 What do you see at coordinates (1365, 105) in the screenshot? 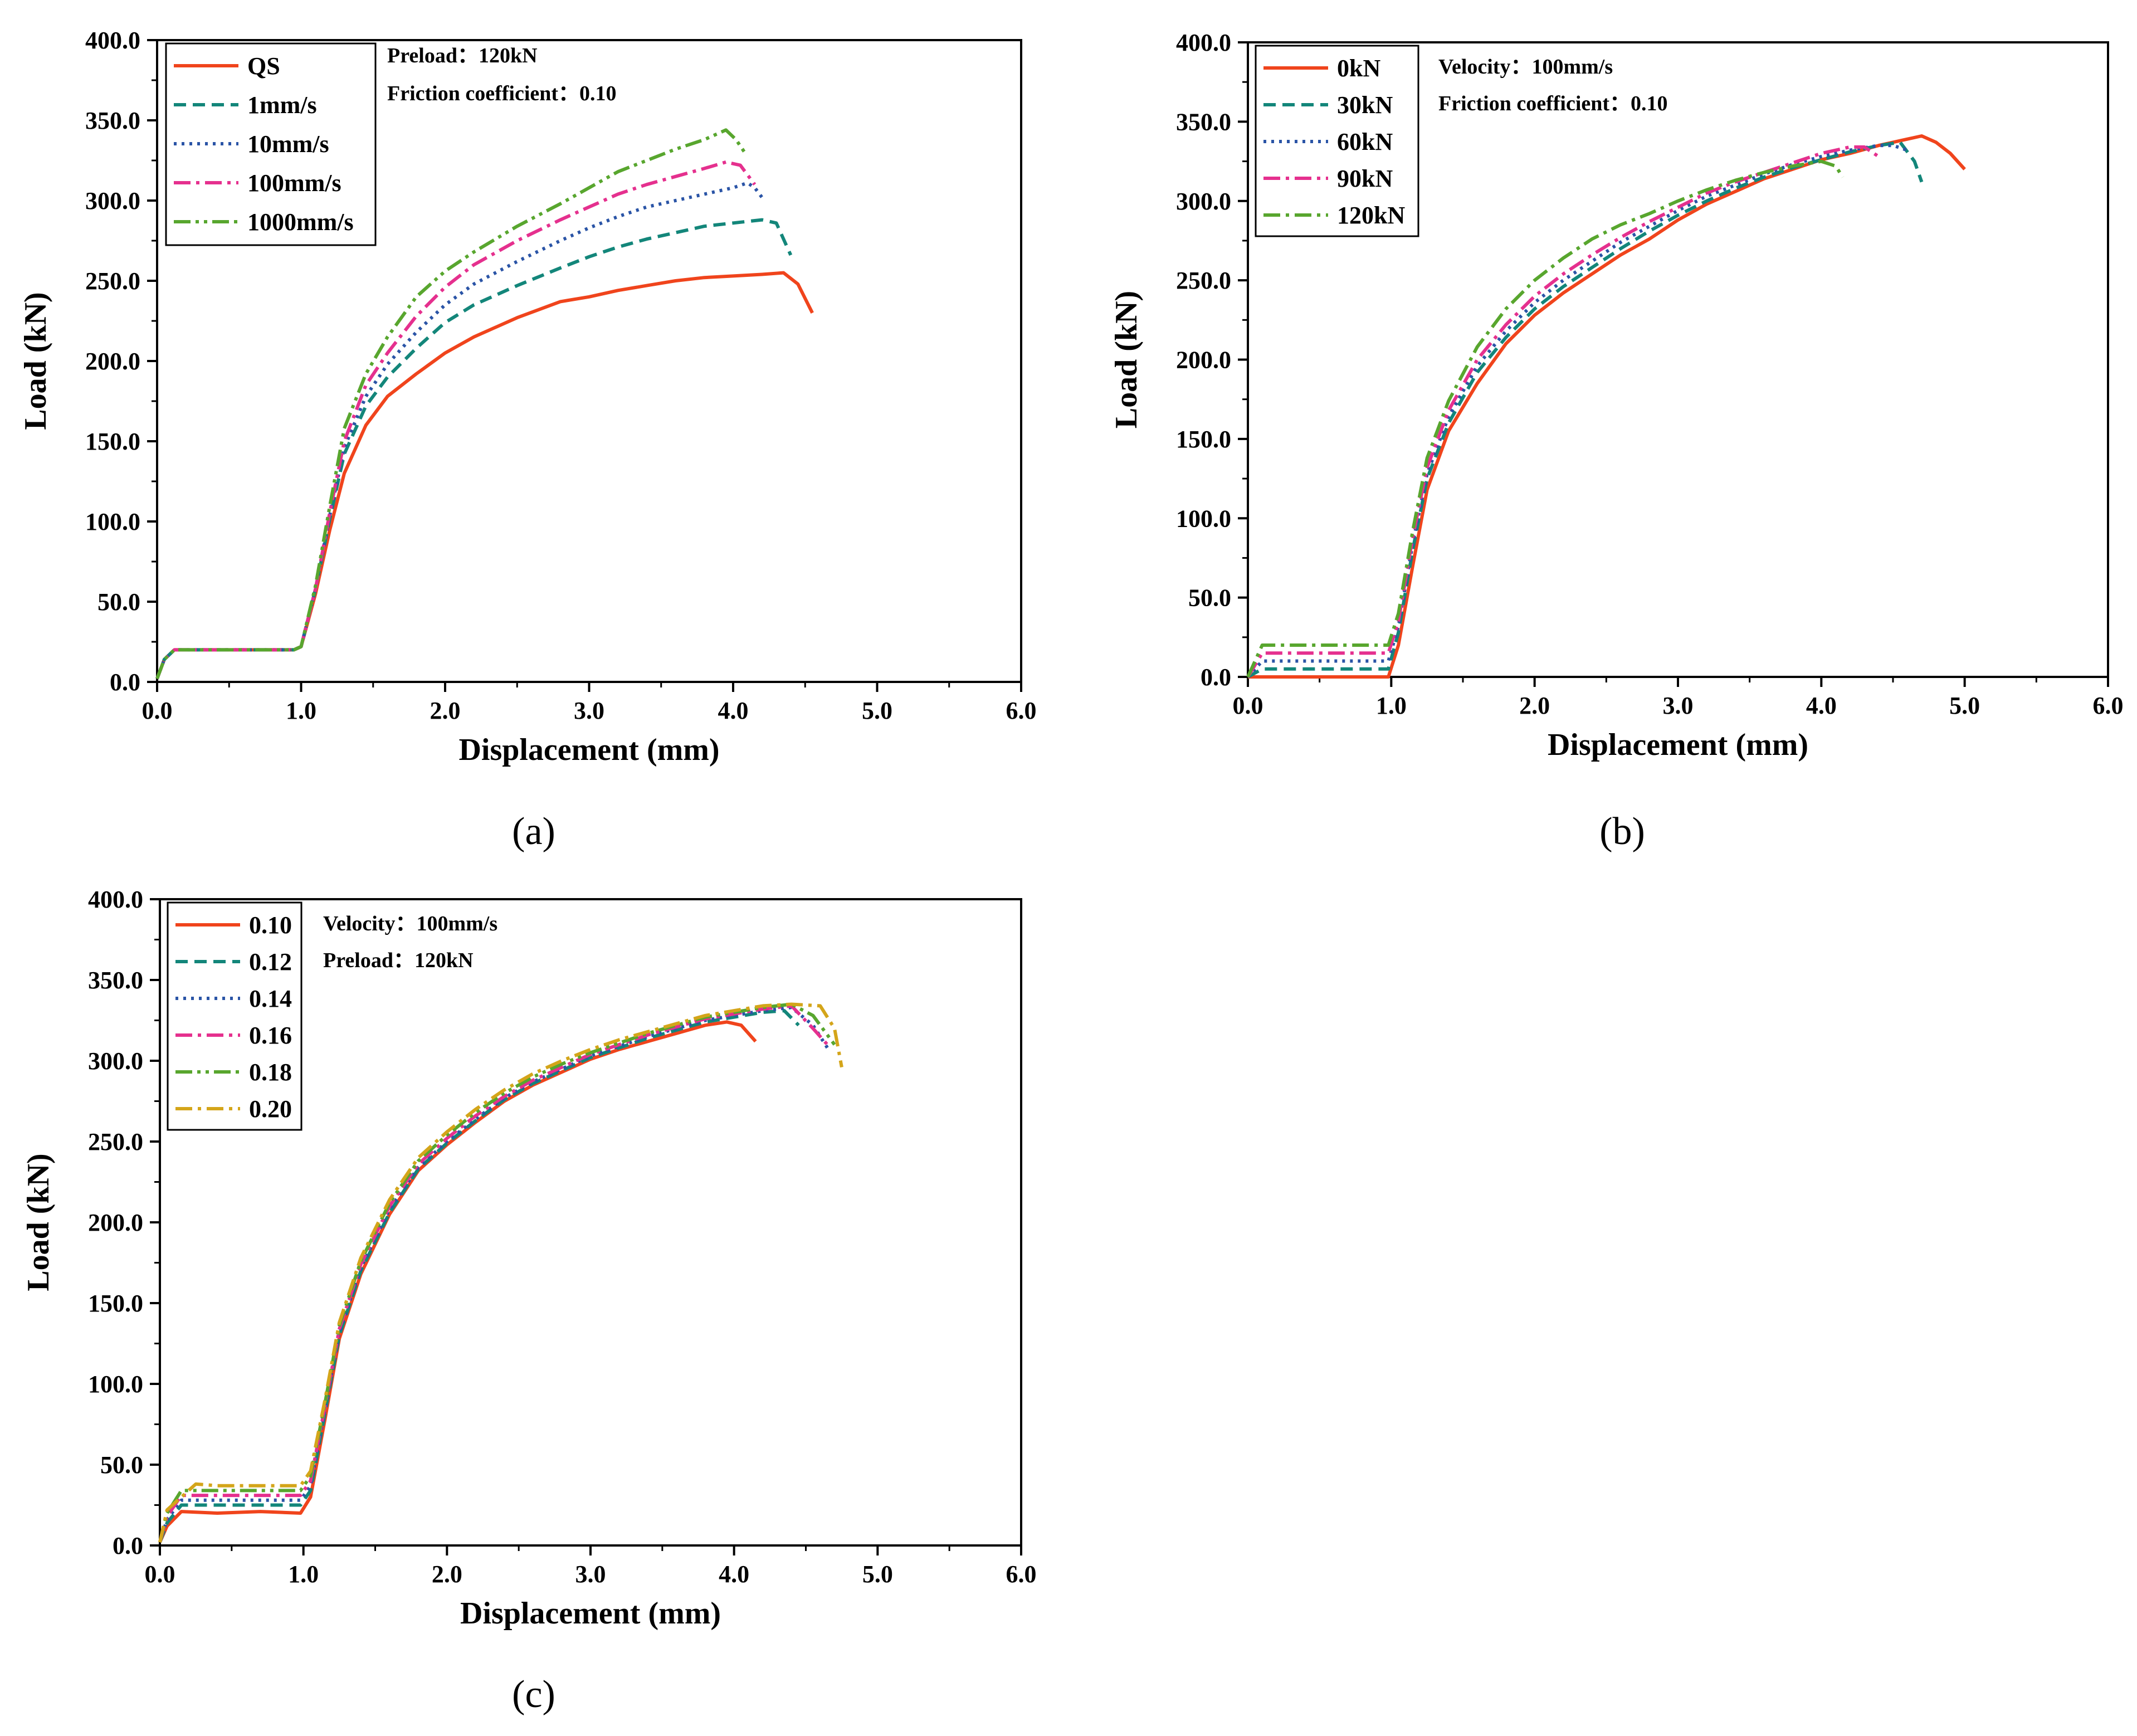
I see `legend-label: 30kN` at bounding box center [1365, 105].